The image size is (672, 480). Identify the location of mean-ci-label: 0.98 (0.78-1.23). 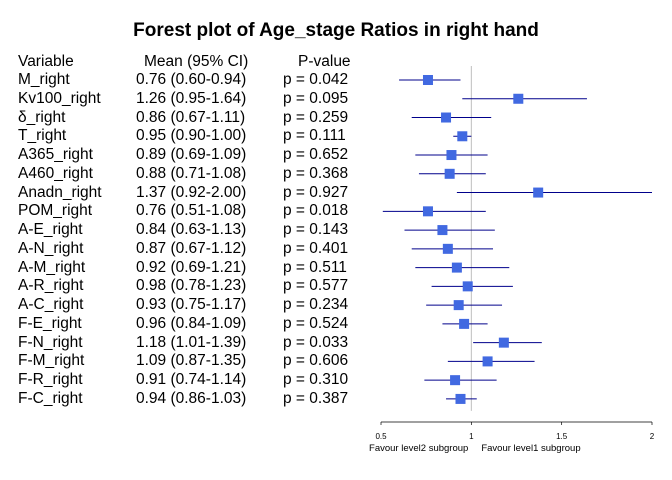
(191, 286).